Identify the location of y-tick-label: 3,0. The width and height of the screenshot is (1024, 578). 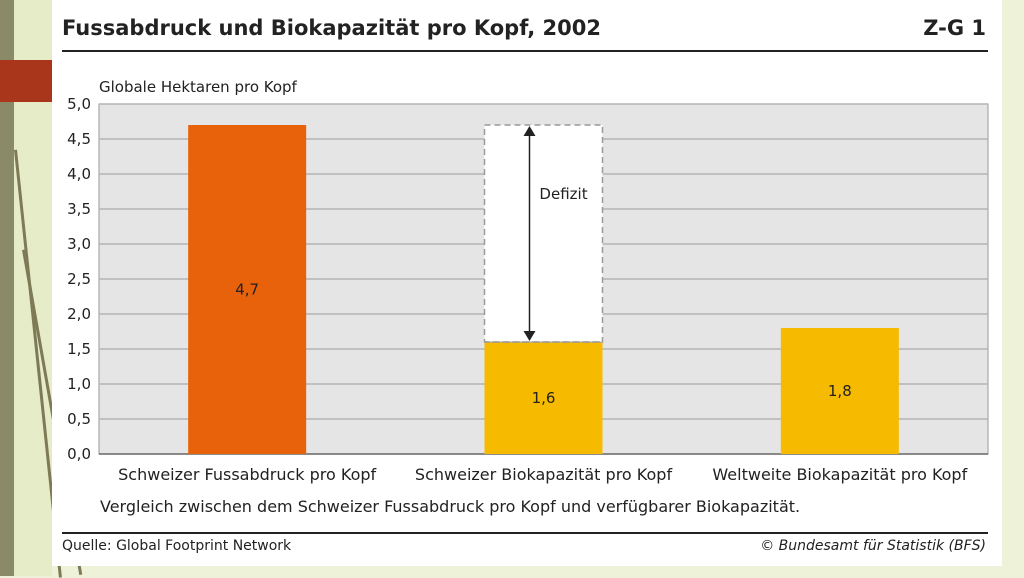
(79, 244).